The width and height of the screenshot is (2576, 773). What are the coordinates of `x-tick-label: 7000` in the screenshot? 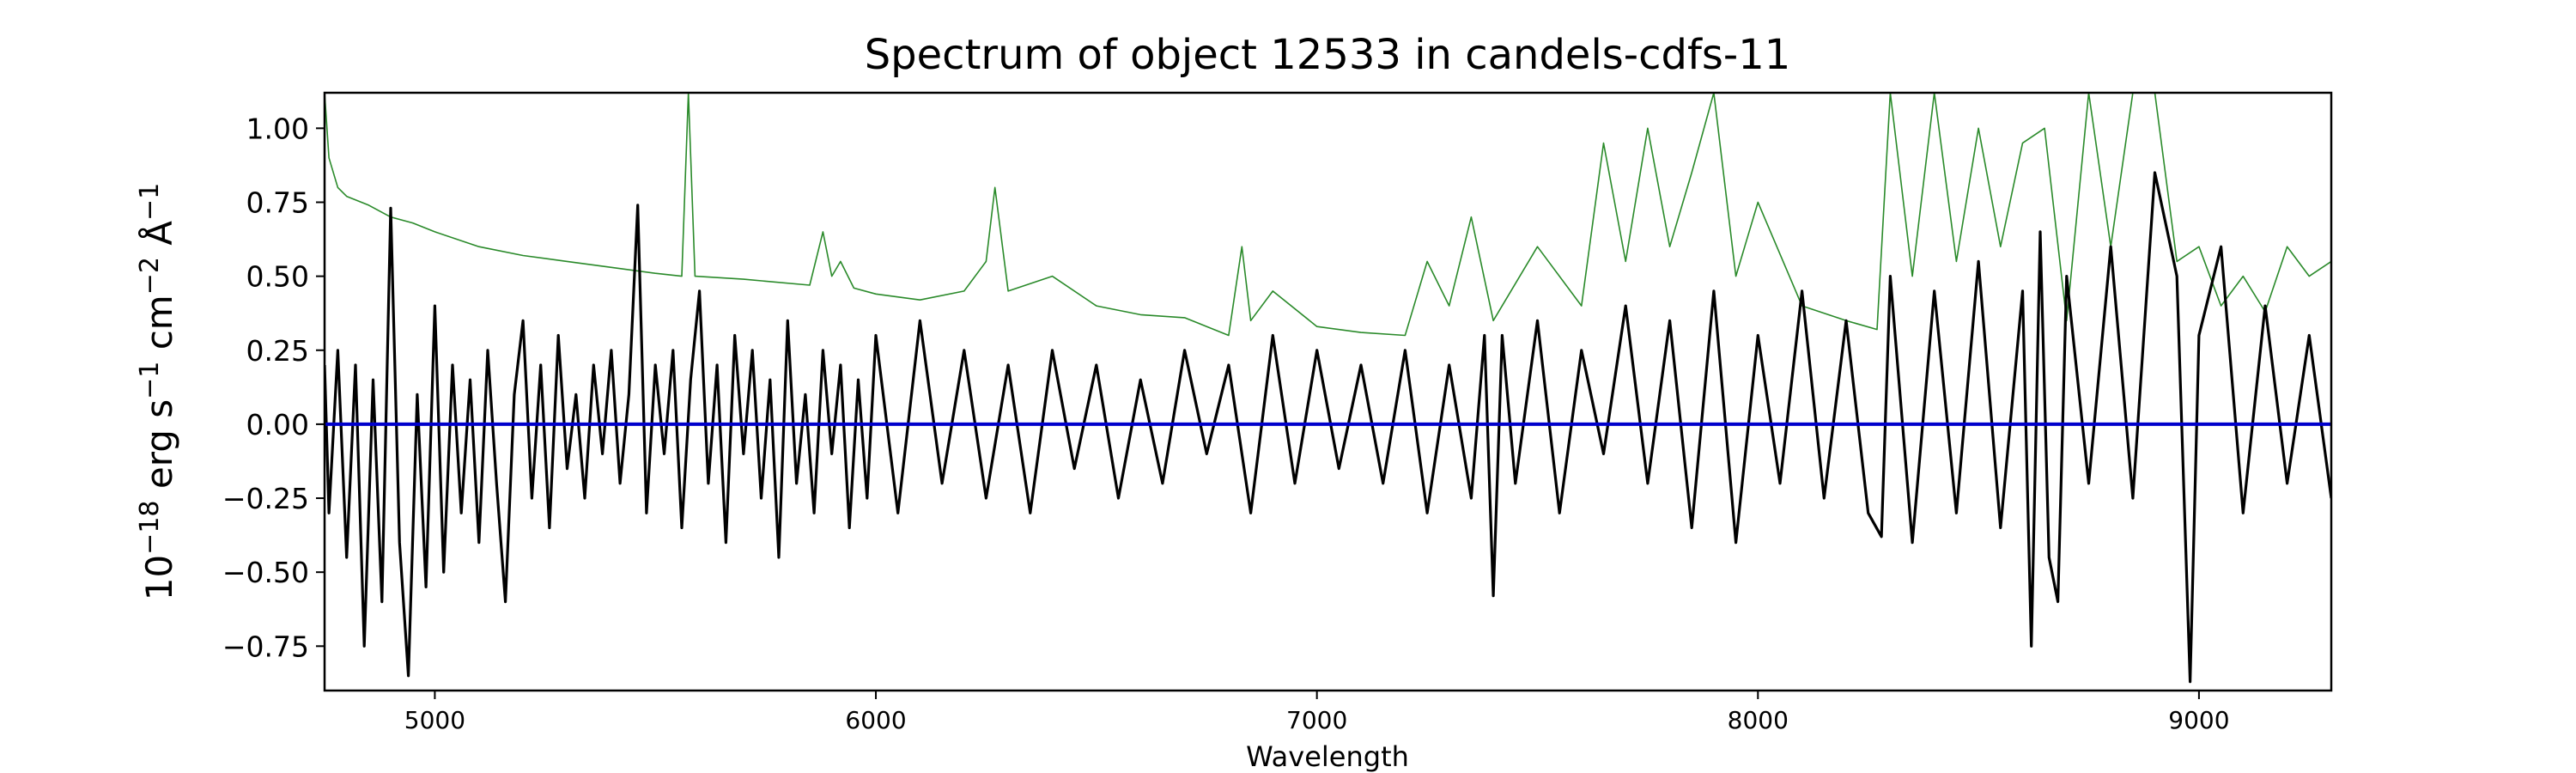 It's located at (1316, 720).